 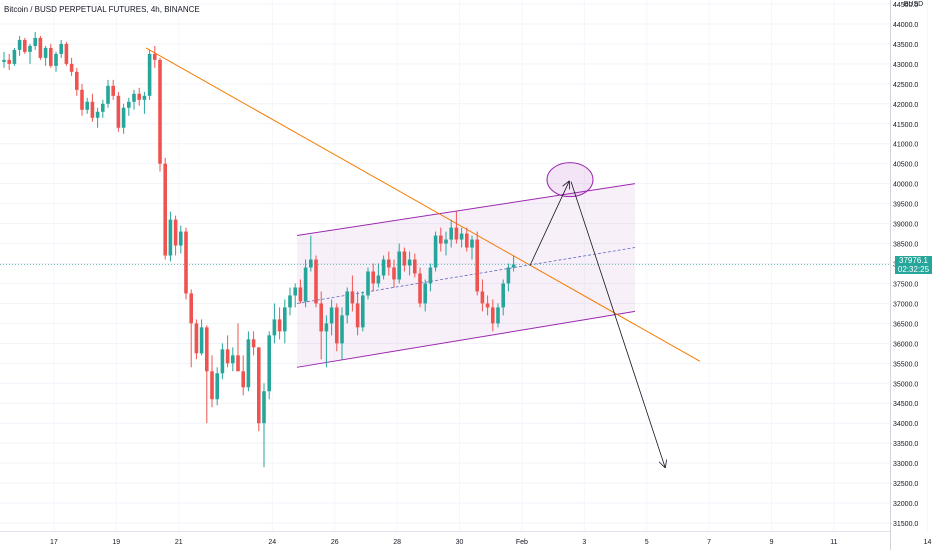 I want to click on down-projection-arrow, so click(x=617, y=324).